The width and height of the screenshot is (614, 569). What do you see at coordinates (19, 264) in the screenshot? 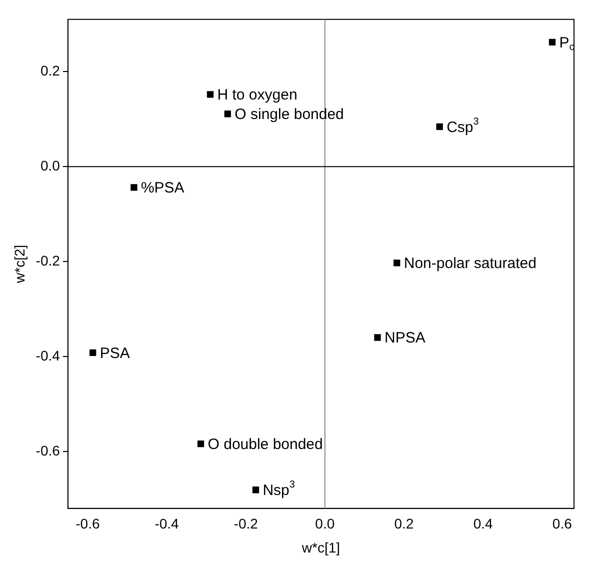
I see `y-axis-title: w*c[2]` at bounding box center [19, 264].